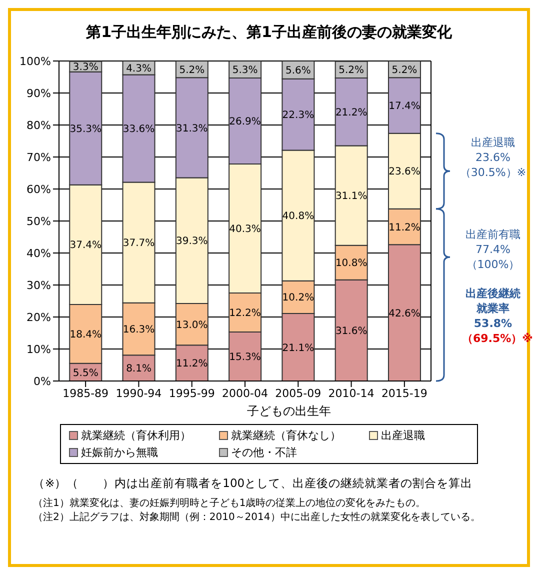 This screenshot has height=581, width=544. Describe the element at coordinates (192, 325) in the screenshot. I see `data-label: 13.0%` at that location.